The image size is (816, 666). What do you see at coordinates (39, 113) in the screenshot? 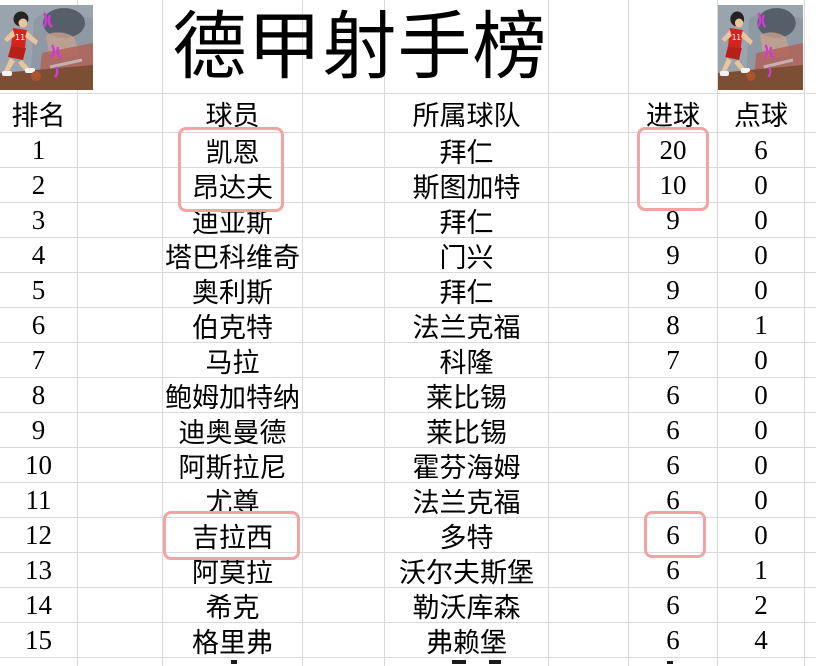
I see `header-rank: 排名` at bounding box center [39, 113].